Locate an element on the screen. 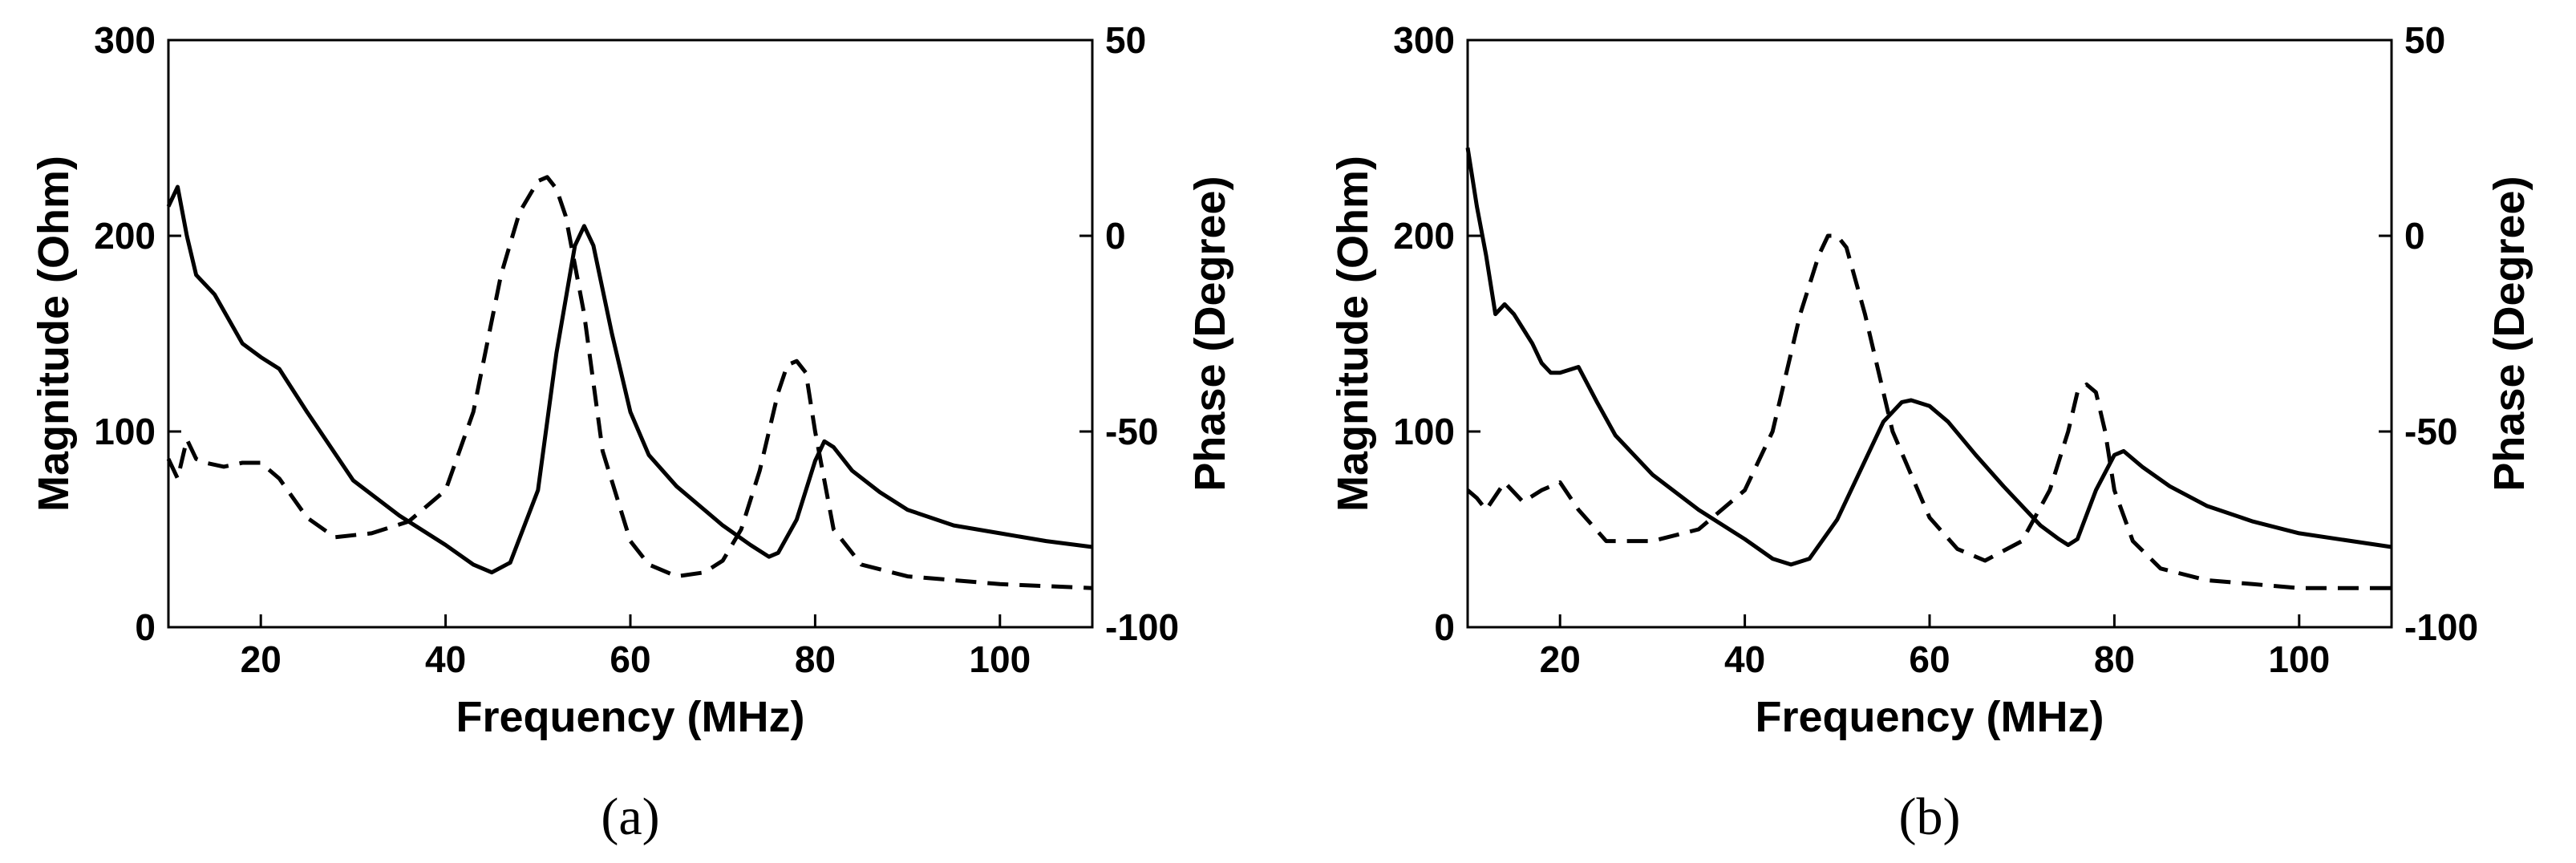 This screenshot has width=2576, height=863. panel-label: (a) is located at coordinates (630, 817).